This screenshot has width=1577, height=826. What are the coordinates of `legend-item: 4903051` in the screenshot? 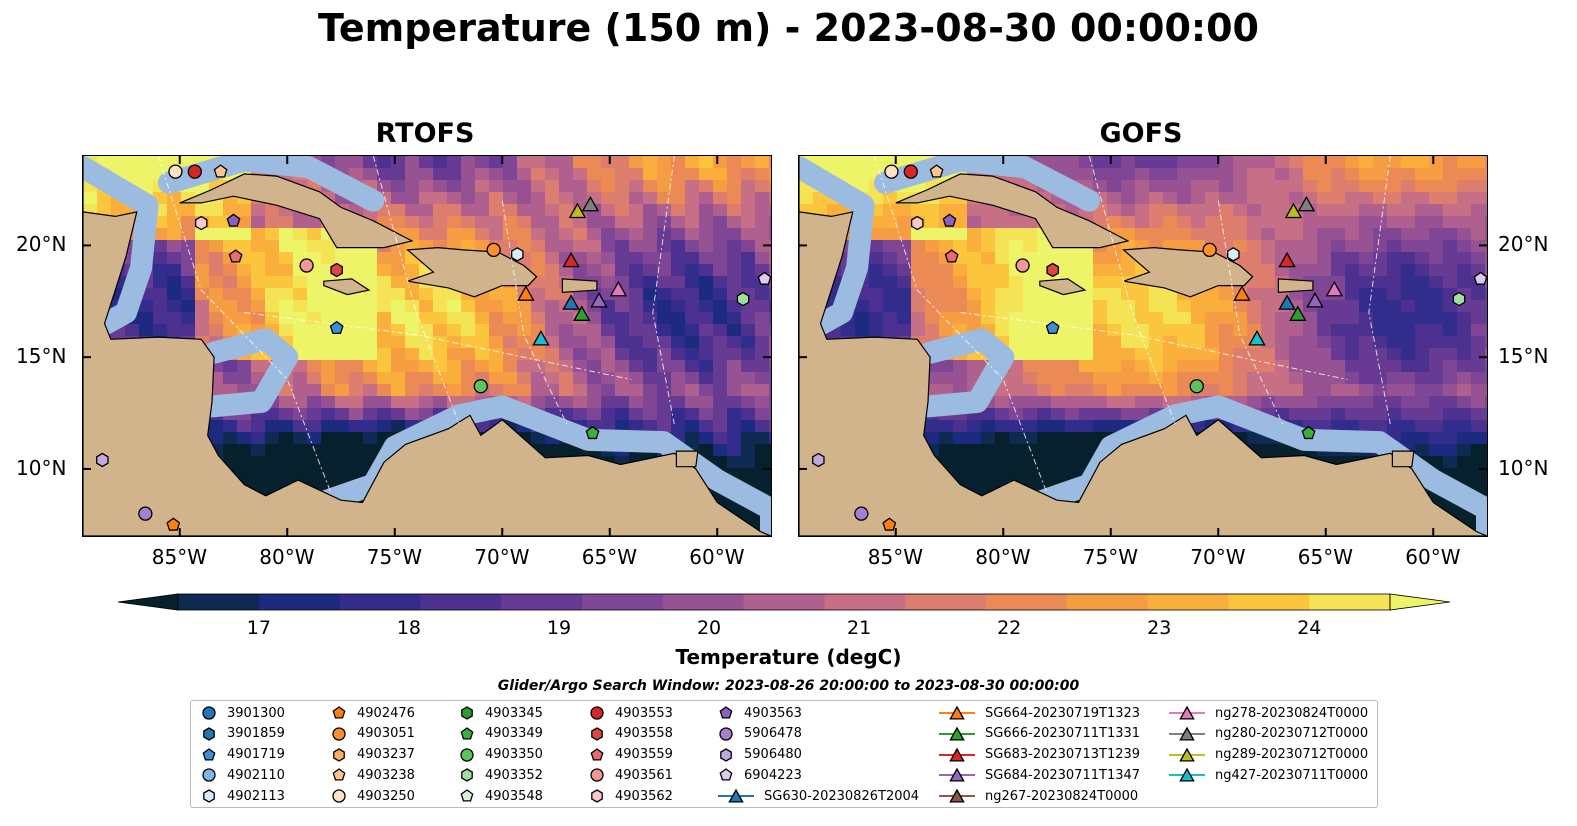 It's located at (373, 734).